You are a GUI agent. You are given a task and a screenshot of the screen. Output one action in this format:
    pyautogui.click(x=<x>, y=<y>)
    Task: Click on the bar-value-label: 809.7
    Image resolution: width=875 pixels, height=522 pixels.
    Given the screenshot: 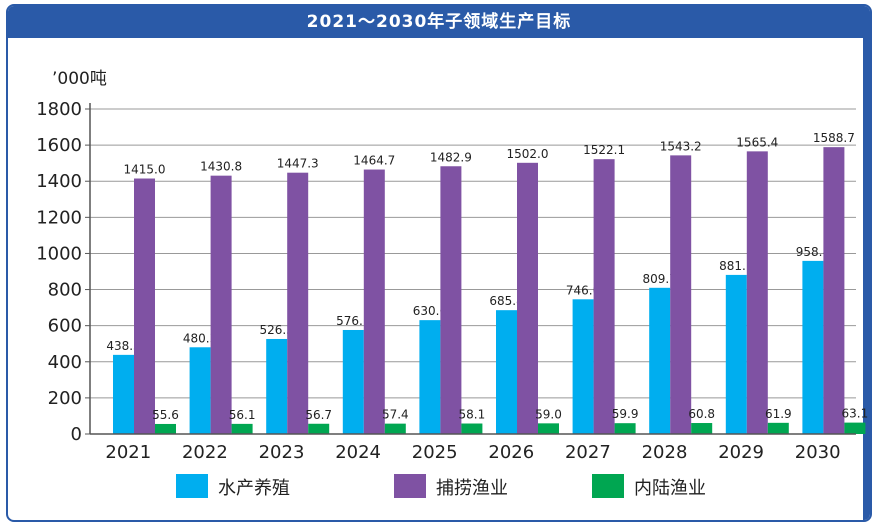 What is the action you would take?
    pyautogui.click(x=660, y=279)
    